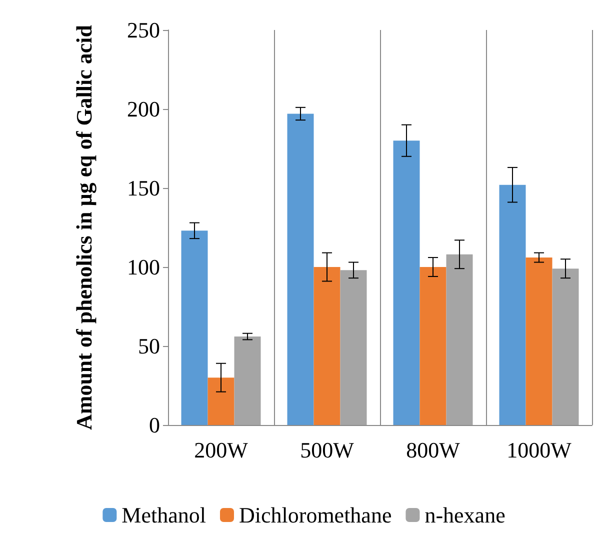  What do you see at coordinates (143, 188) in the screenshot?
I see `y-tick-label: 150` at bounding box center [143, 188].